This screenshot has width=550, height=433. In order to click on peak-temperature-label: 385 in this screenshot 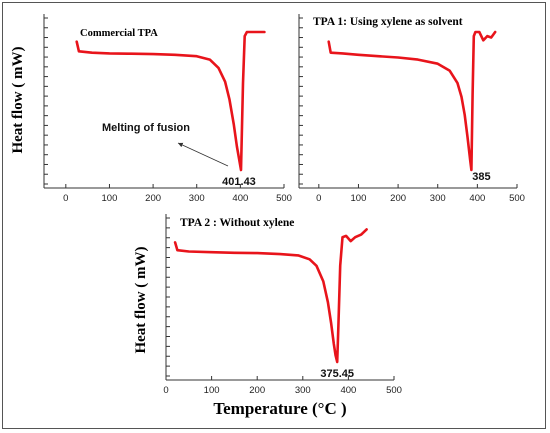, I will do `click(481, 177)`.